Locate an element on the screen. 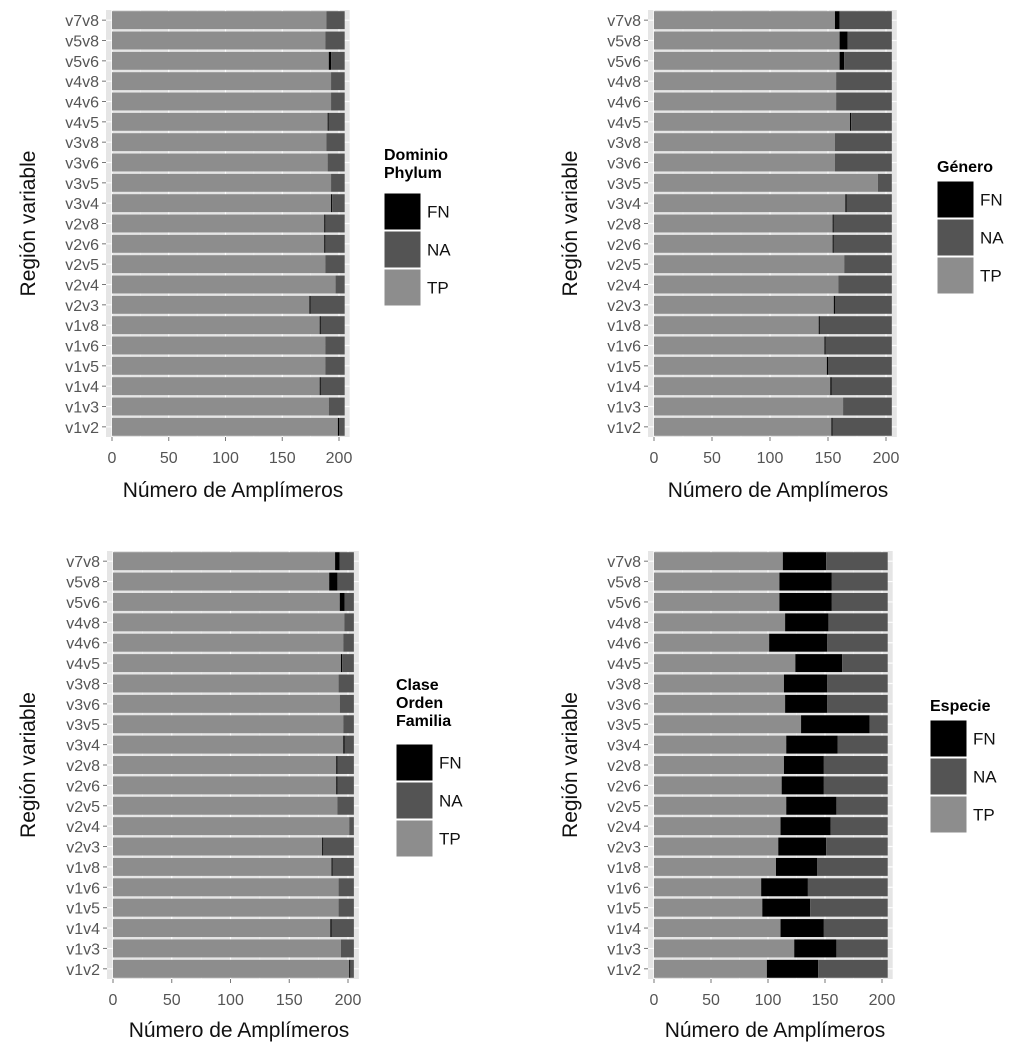  y-tick-label: v5v8 is located at coordinates (82, 42).